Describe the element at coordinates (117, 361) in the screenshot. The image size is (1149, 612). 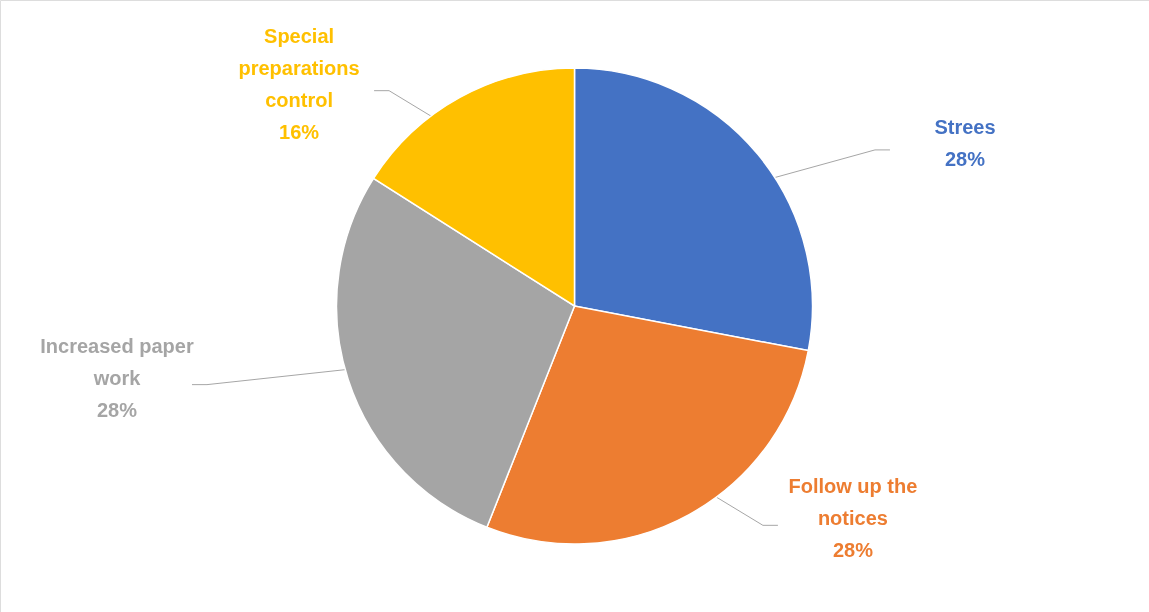
I see `slice-label: Increased paper work` at that location.